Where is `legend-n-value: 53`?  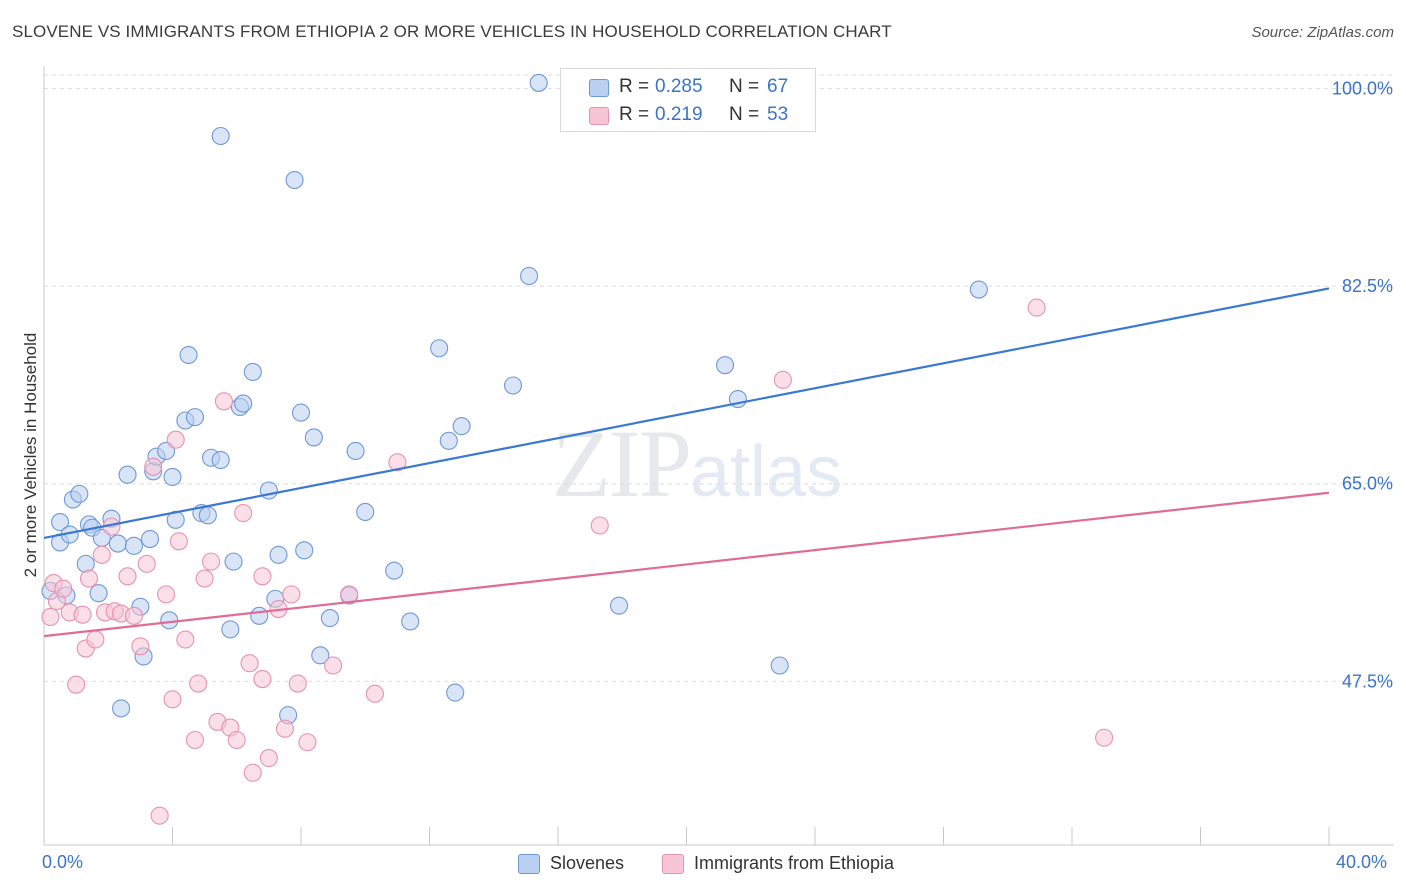
legend-n-value: 53 is located at coordinates (778, 114).